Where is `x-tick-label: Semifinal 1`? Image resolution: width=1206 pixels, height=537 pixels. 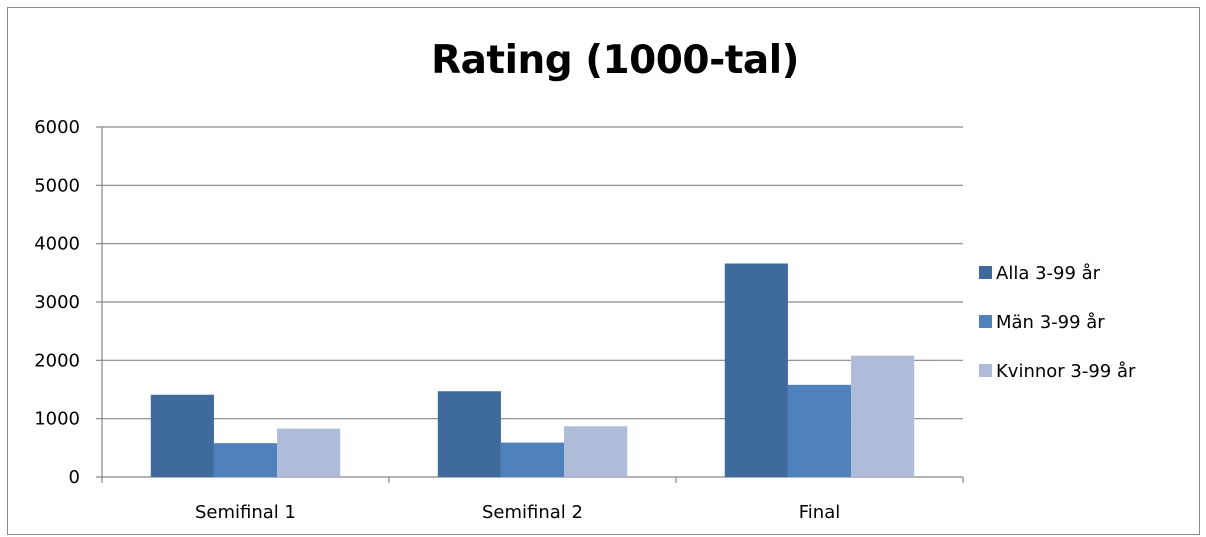 x-tick-label: Semifinal 1 is located at coordinates (245, 512).